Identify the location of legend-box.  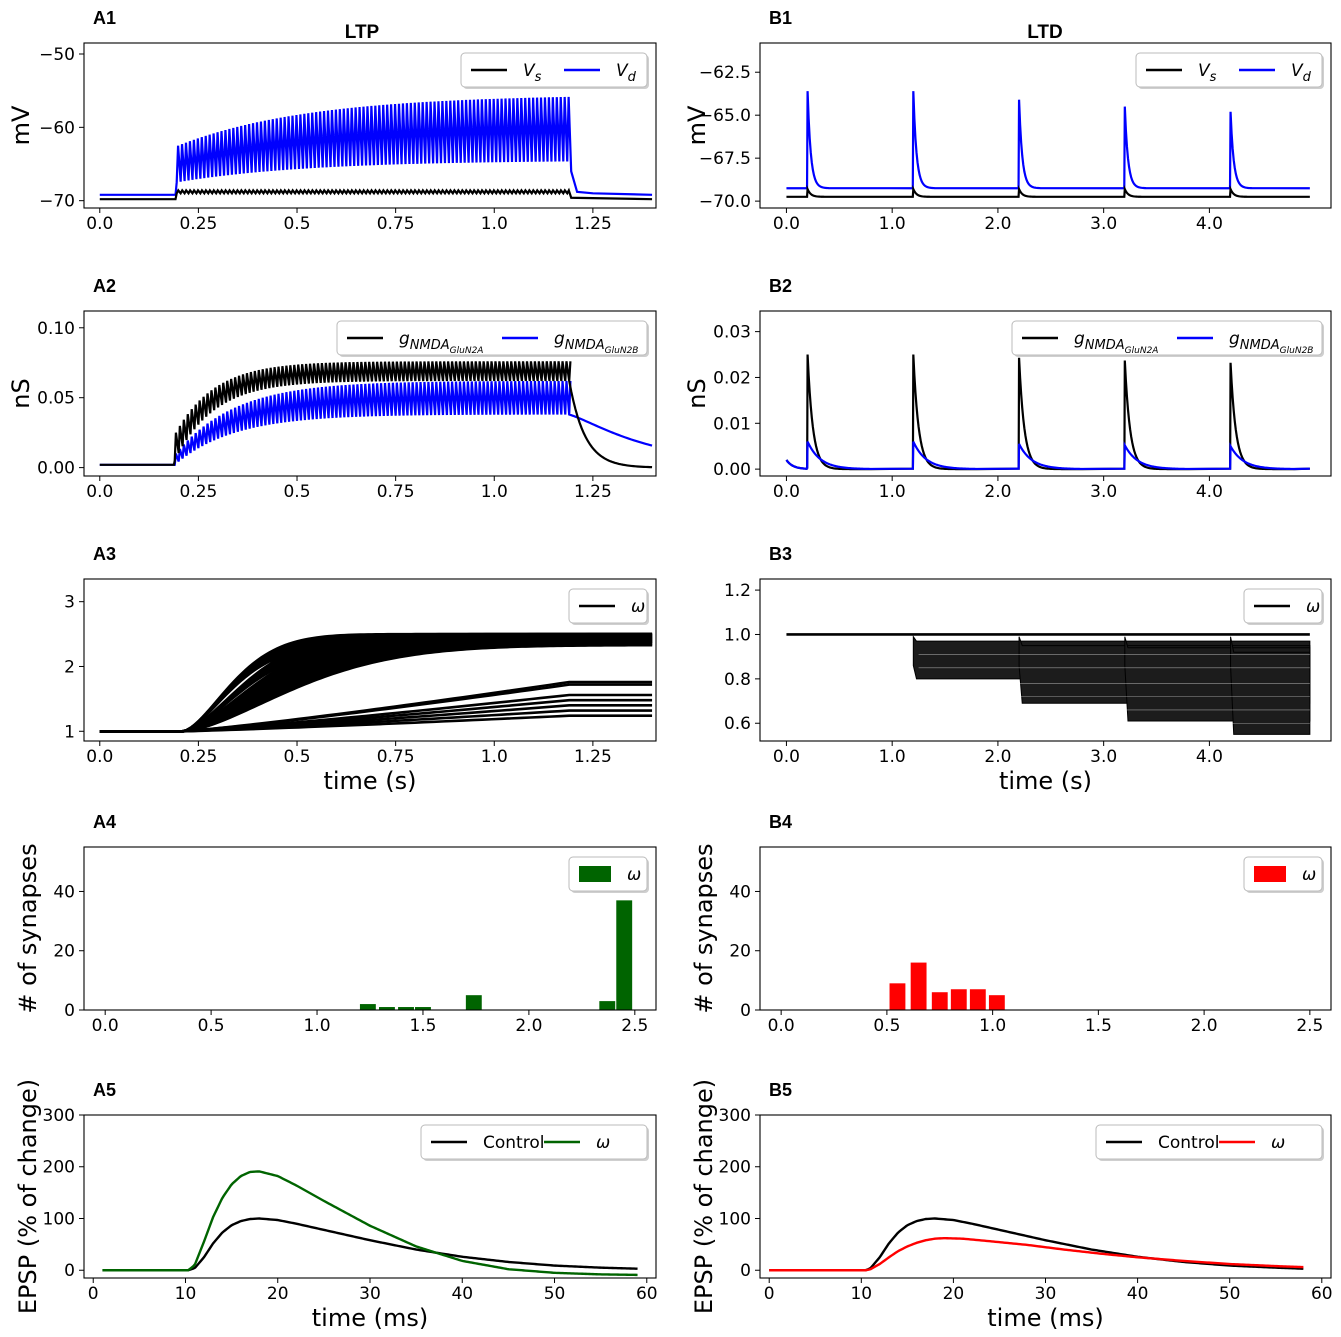
(492, 338).